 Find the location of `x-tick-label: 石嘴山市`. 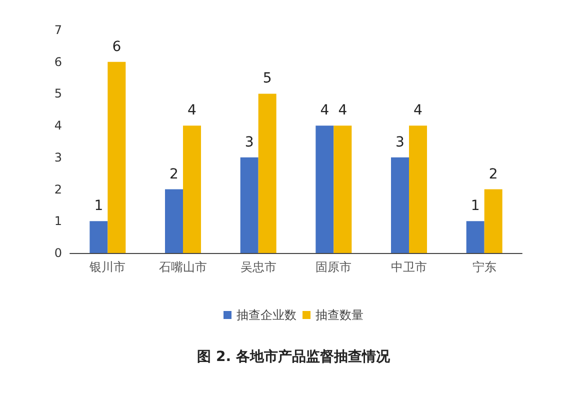

x-tick-label: 石嘴山市 is located at coordinates (183, 267).